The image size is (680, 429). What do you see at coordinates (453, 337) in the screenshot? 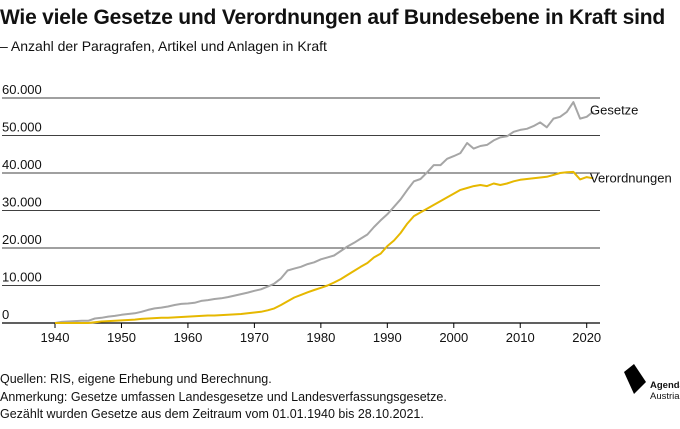
I see `x-tick-label: 2000` at bounding box center [453, 337].